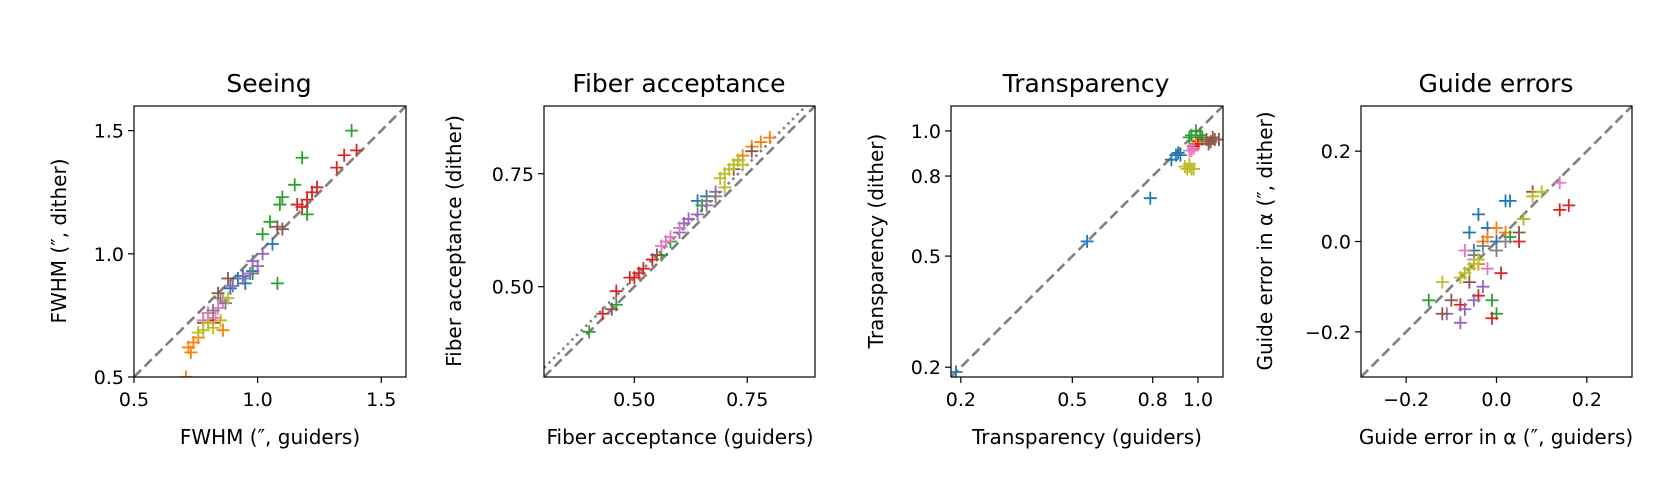 This screenshot has width=1661, height=498. I want to click on y-axis-label: Fiber acceptance (dither), so click(454, 241).